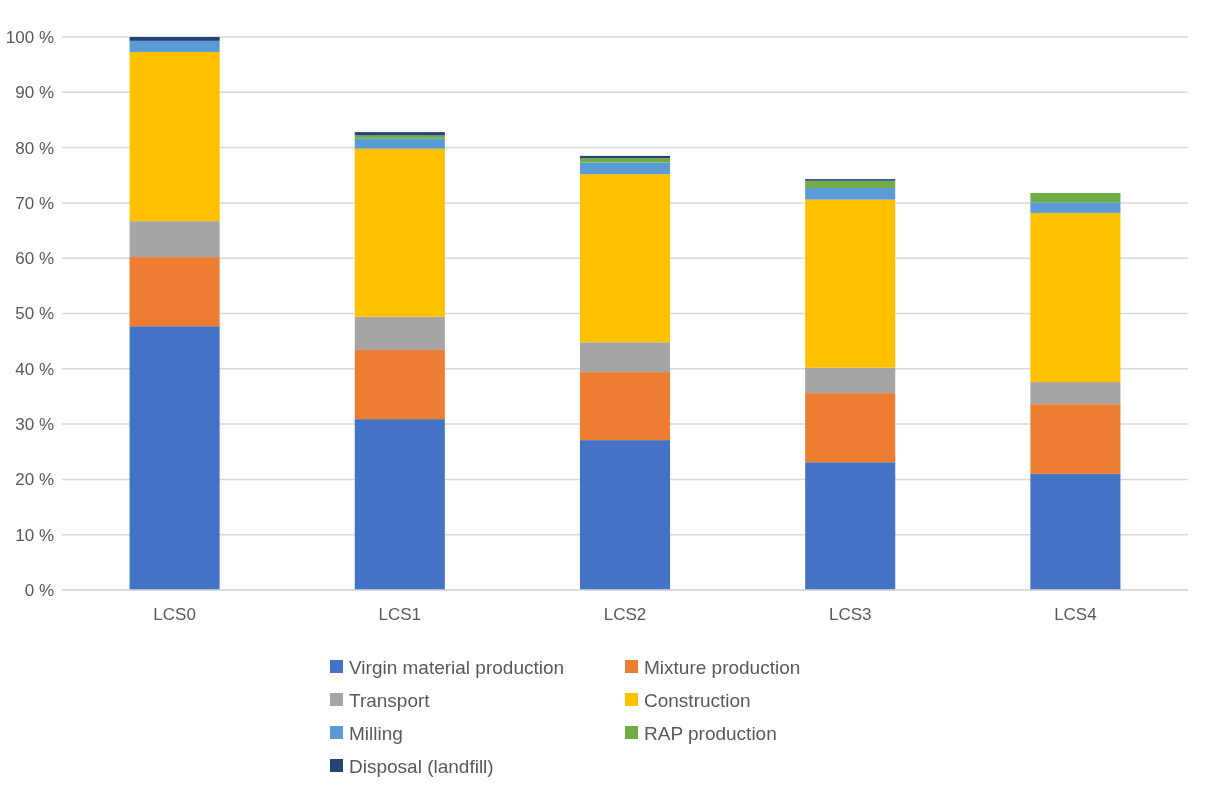 This screenshot has width=1213, height=791. What do you see at coordinates (34, 535) in the screenshot?
I see `y-tick-label: 10 %` at bounding box center [34, 535].